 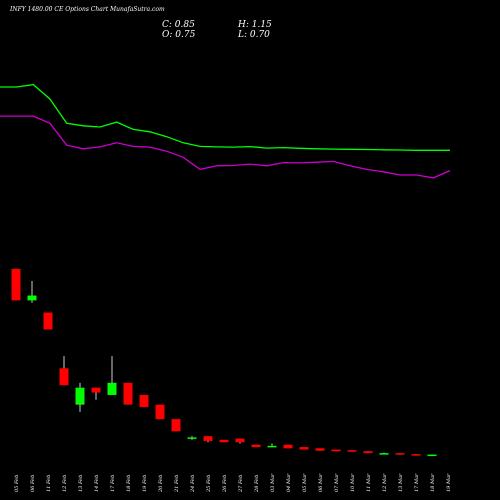 What do you see at coordinates (145, 483) in the screenshot?
I see `x-tick-label: 19 Feb` at bounding box center [145, 483].